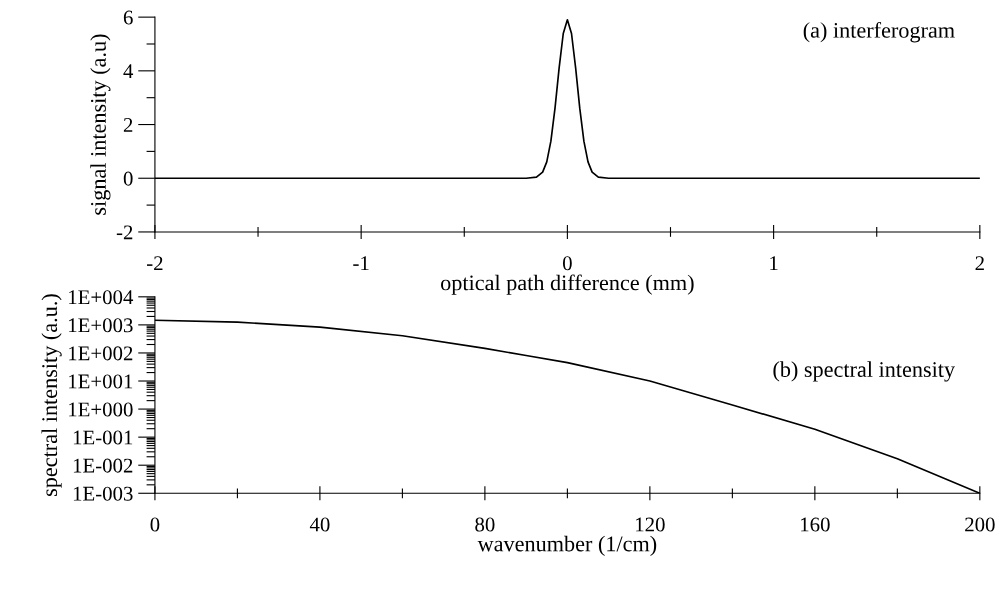 Image resolution: width=1006 pixels, height=612 pixels. What do you see at coordinates (124, 232) in the screenshot?
I see `y-tick-label: -2` at bounding box center [124, 232].